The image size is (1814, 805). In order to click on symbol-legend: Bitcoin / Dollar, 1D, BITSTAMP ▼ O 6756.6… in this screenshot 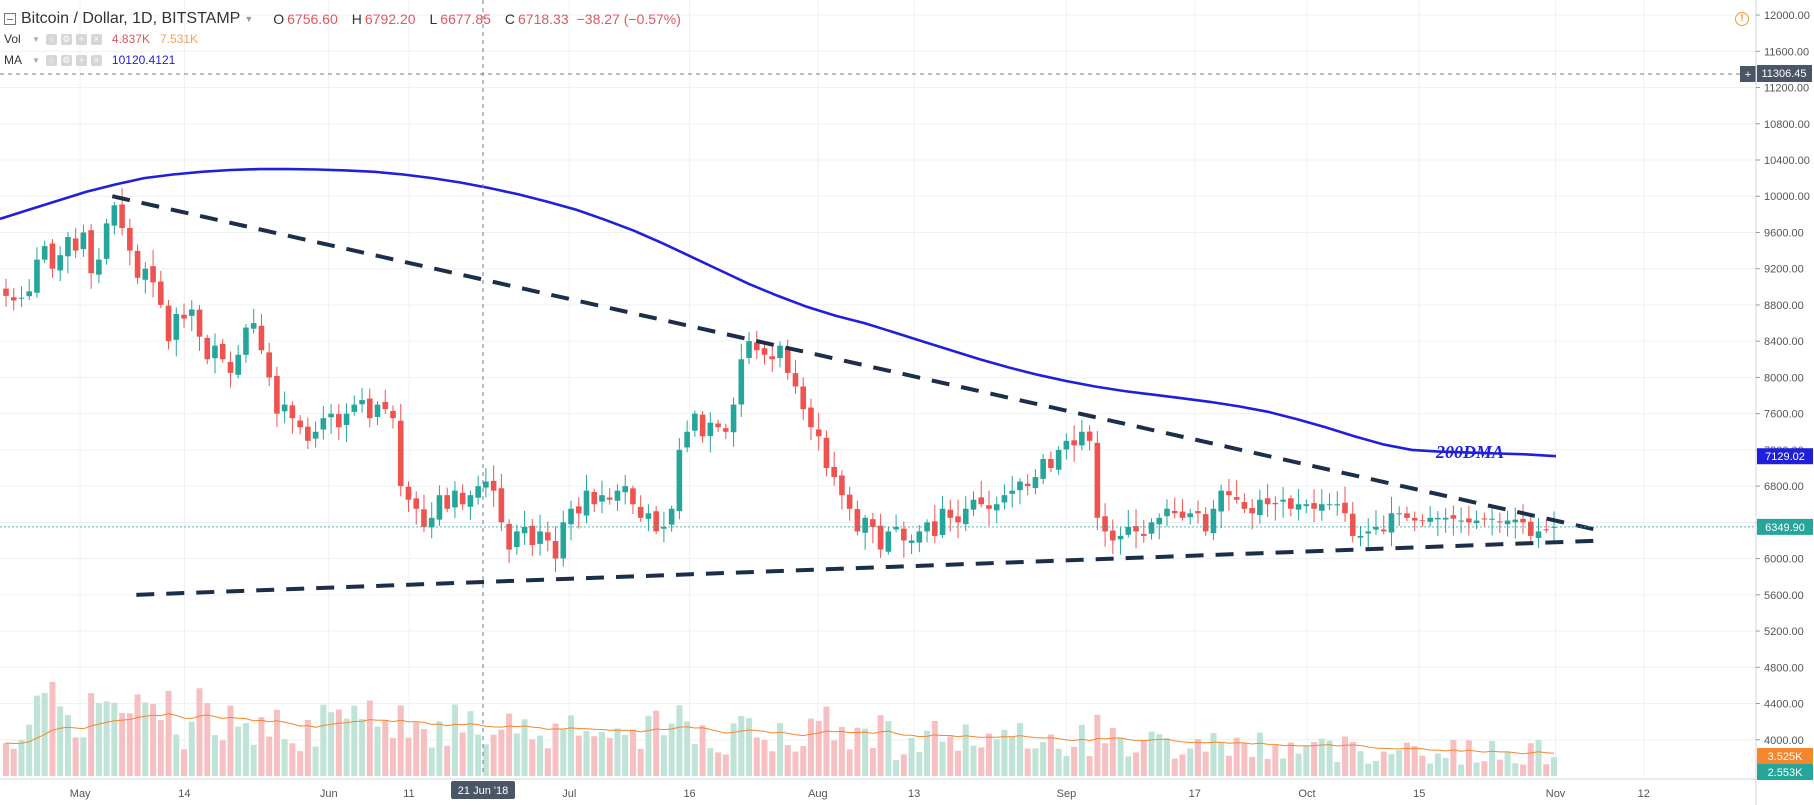, I will do `click(342, 19)`.